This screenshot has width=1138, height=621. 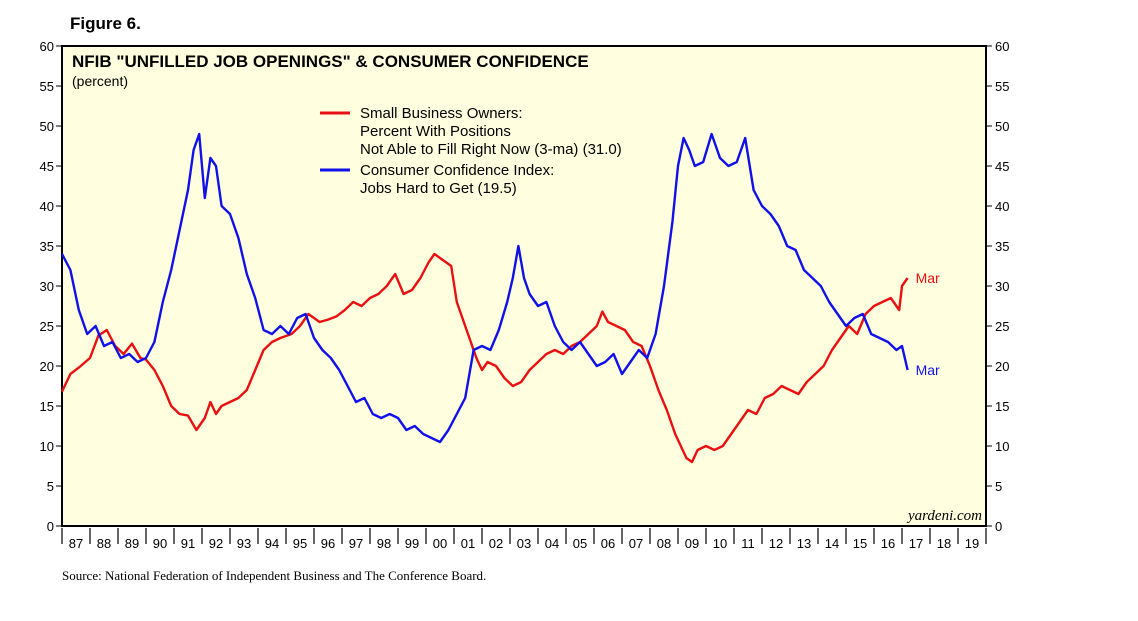 What do you see at coordinates (720, 543) in the screenshot?
I see `x-tick-label: 10` at bounding box center [720, 543].